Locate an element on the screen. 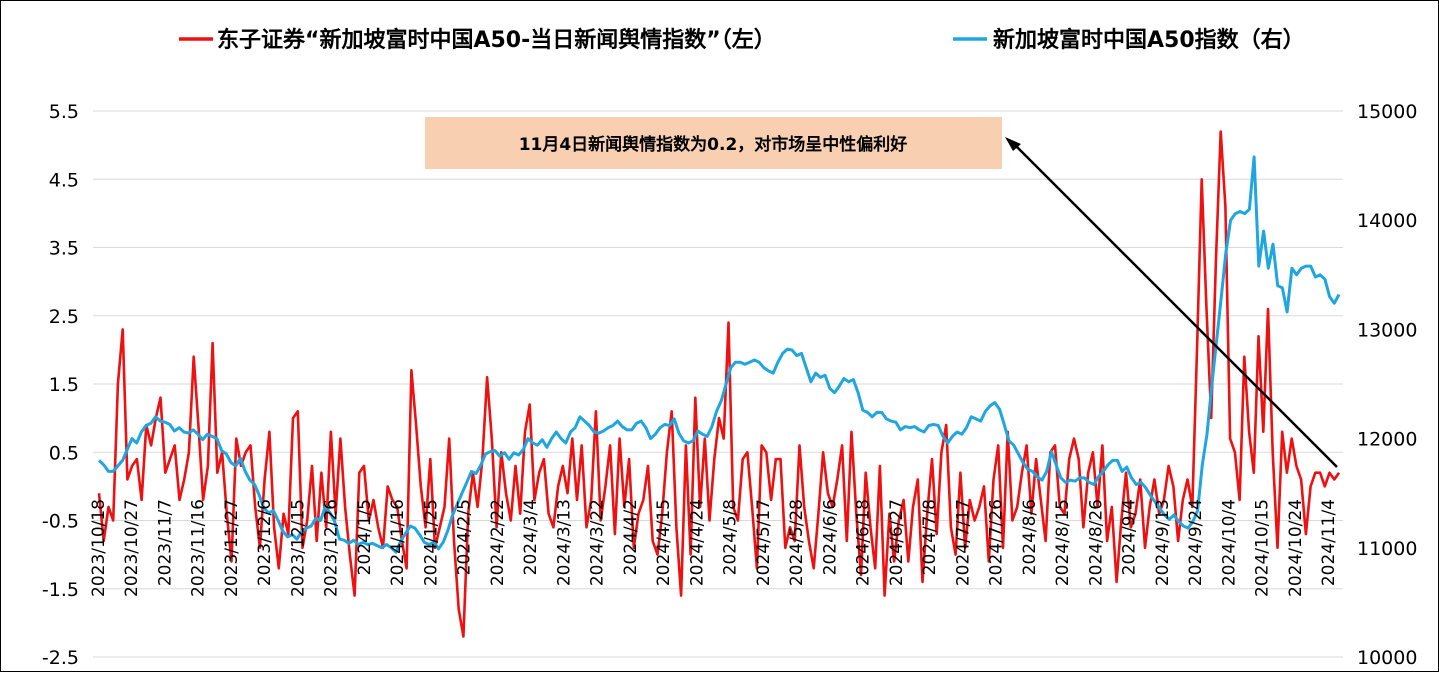 This screenshot has height=675, width=1439. left-tick-label-1: -1.5 is located at coordinates (60, 590).